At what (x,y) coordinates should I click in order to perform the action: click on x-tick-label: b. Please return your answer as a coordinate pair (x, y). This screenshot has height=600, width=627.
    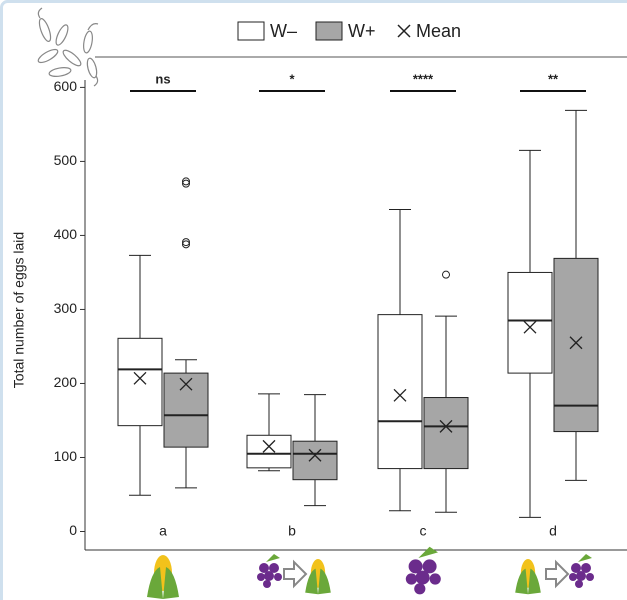
    Looking at the image, I should click on (292, 531).